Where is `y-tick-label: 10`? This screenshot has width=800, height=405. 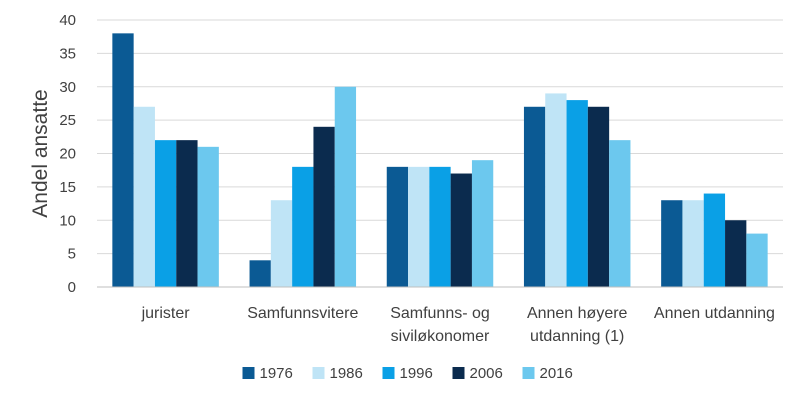 y-tick-label: 10 is located at coordinates (67, 220).